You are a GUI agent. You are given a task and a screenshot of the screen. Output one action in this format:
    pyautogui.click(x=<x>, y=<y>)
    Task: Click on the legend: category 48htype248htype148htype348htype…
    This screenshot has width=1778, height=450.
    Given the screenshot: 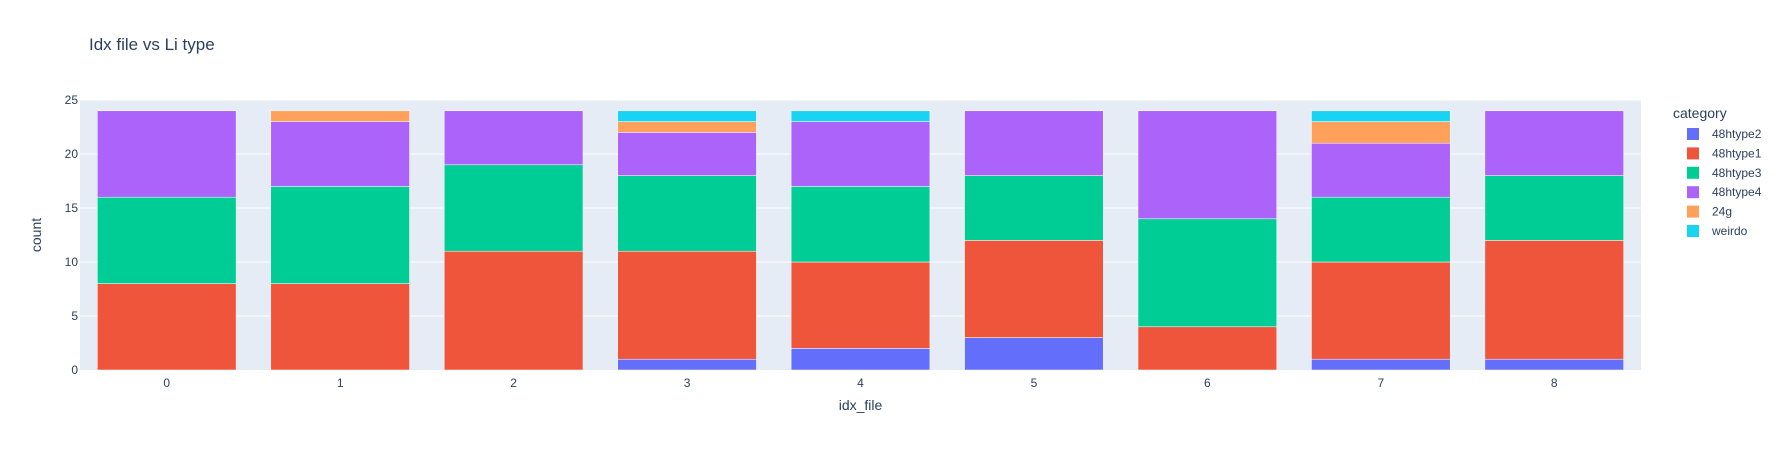 What is the action you would take?
    pyautogui.click(x=1717, y=171)
    